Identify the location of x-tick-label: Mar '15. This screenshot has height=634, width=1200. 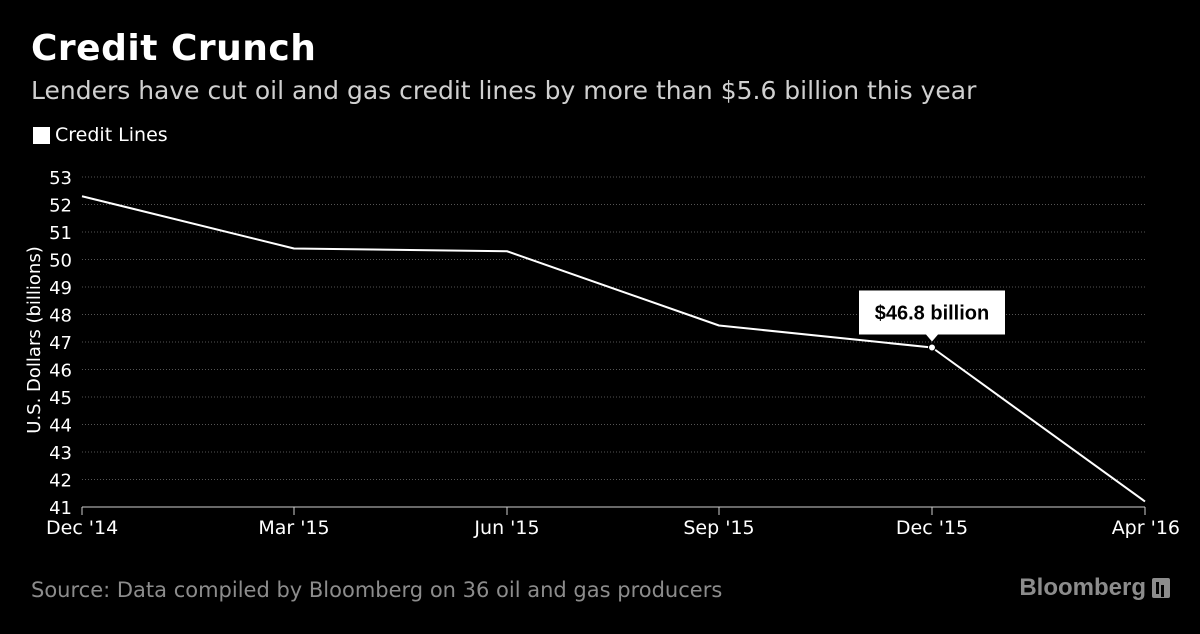
(293, 528).